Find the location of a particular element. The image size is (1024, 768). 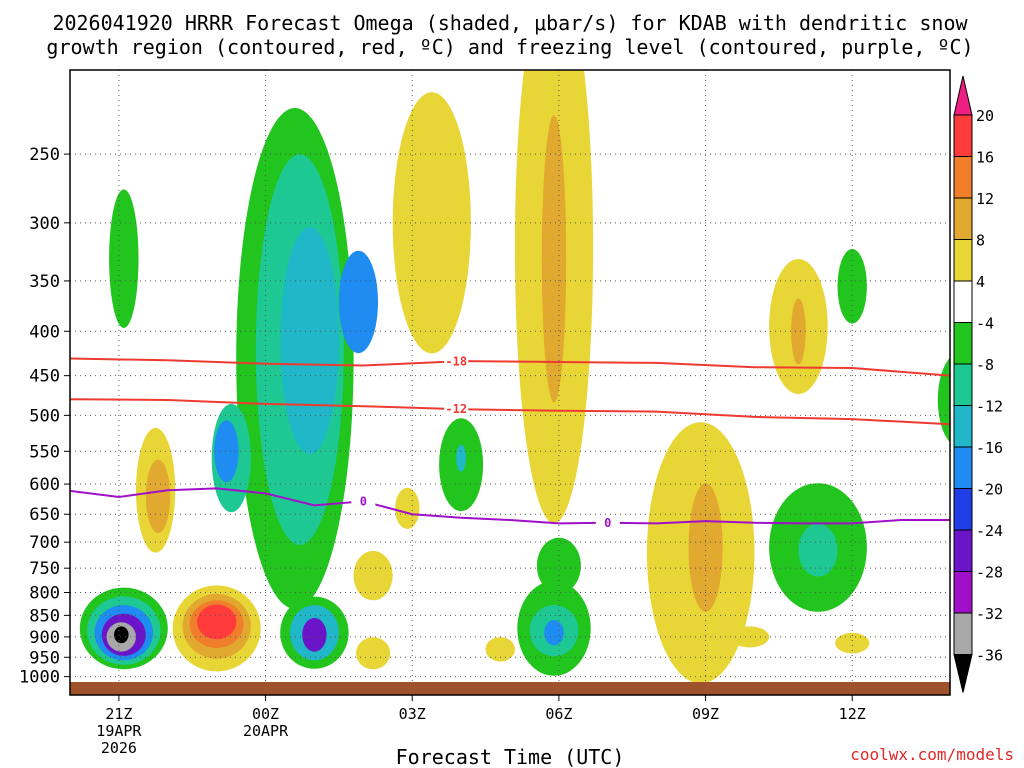

x-tick-label: 12Z is located at coordinates (852, 714).